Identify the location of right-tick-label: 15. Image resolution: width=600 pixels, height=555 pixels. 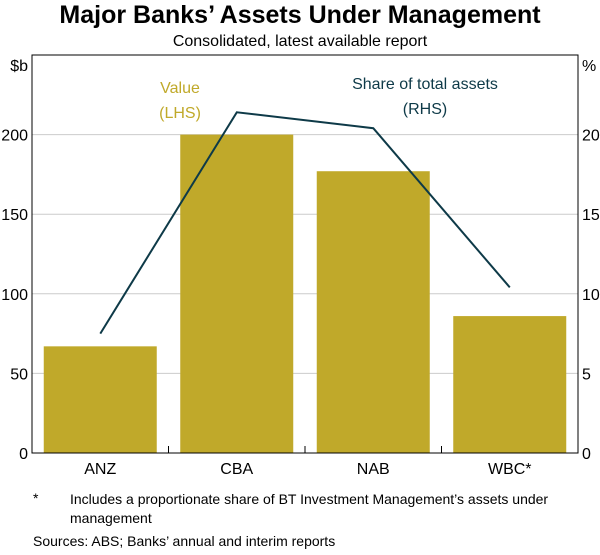
(591, 215).